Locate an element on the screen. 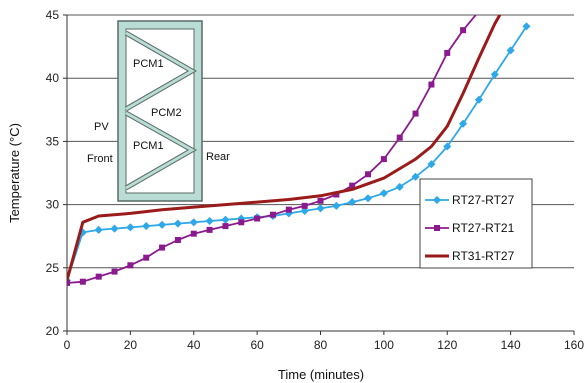 The height and width of the screenshot is (383, 586). x-tick-label: 100 is located at coordinates (384, 345).